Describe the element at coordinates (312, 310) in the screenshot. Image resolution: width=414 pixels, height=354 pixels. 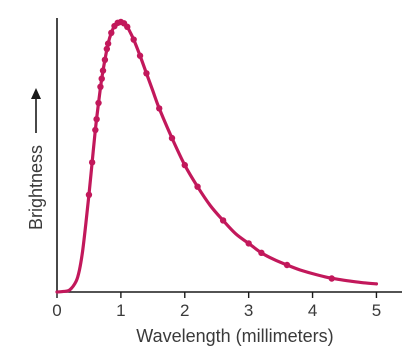
I see `x-tick-label: 4` at that location.